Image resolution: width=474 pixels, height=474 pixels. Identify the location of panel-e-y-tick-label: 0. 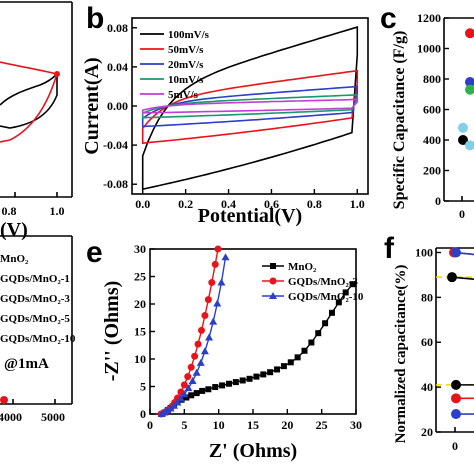
(143, 414).